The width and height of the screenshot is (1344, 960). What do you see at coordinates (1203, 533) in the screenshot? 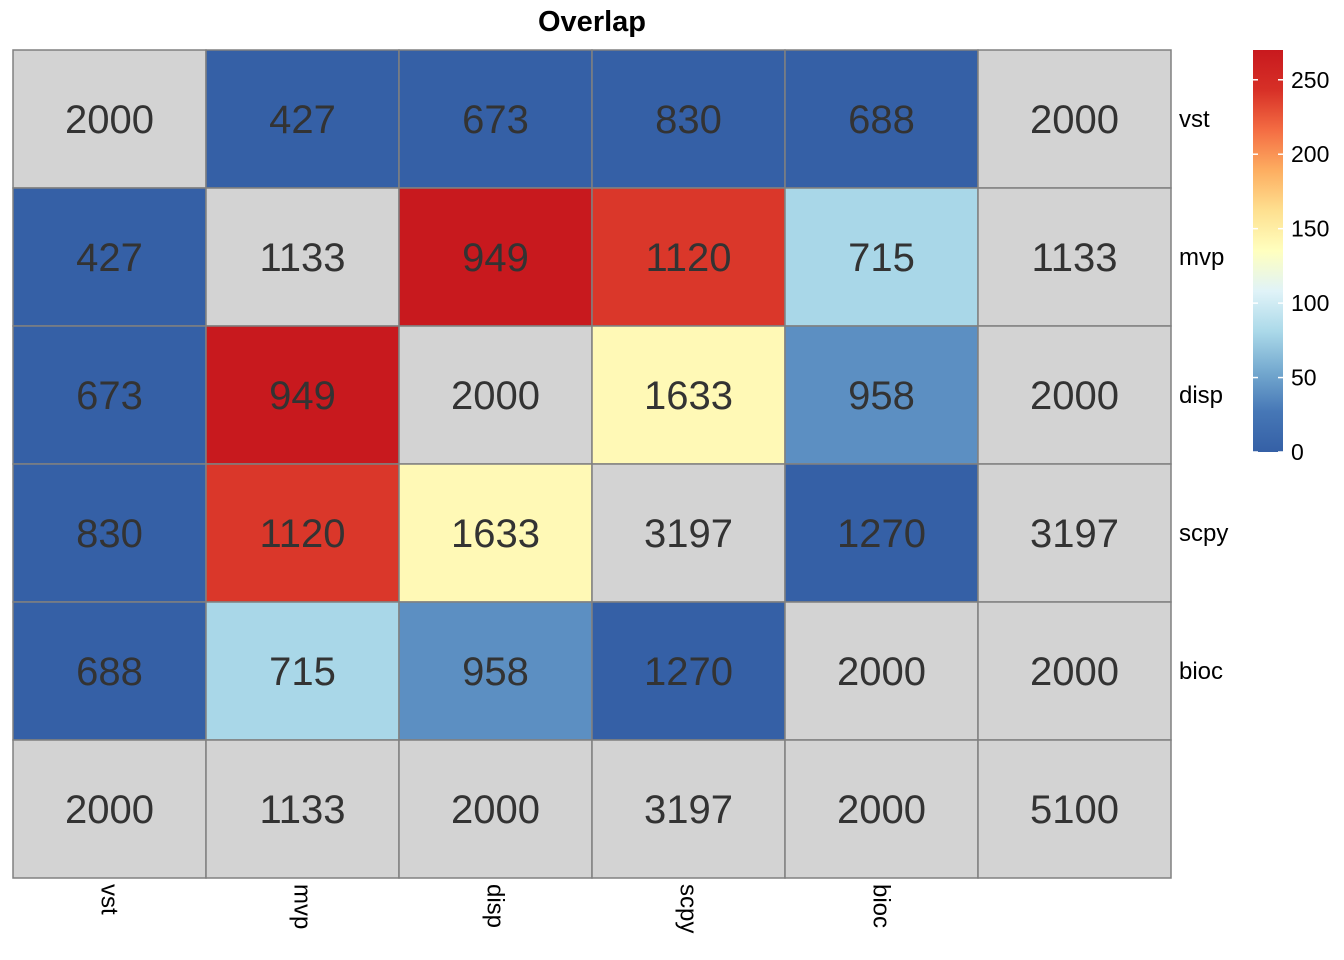
I see `row-label: scpy` at bounding box center [1203, 533].